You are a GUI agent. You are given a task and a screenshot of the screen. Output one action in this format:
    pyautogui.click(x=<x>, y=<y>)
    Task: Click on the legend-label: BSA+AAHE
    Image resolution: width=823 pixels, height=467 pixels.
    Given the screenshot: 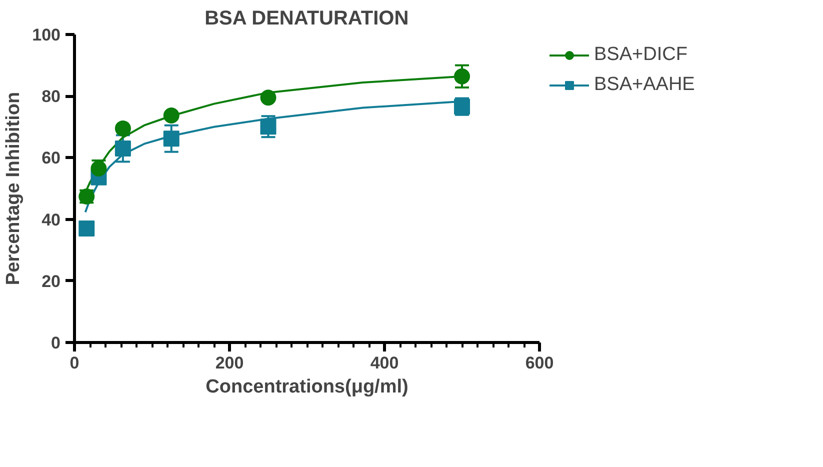 What is the action you would take?
    pyautogui.click(x=644, y=85)
    